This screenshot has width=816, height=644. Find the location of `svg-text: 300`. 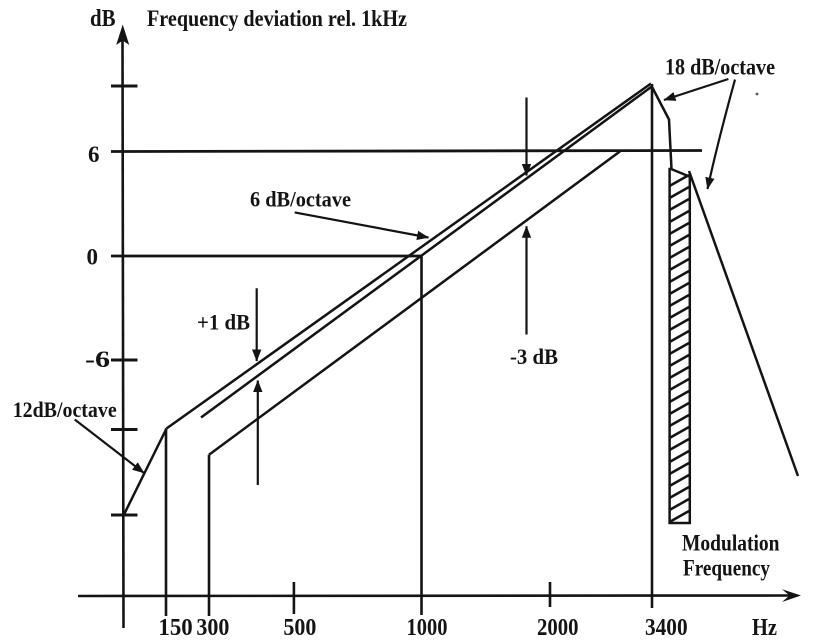

svg-text: 300 is located at coordinates (212, 628).